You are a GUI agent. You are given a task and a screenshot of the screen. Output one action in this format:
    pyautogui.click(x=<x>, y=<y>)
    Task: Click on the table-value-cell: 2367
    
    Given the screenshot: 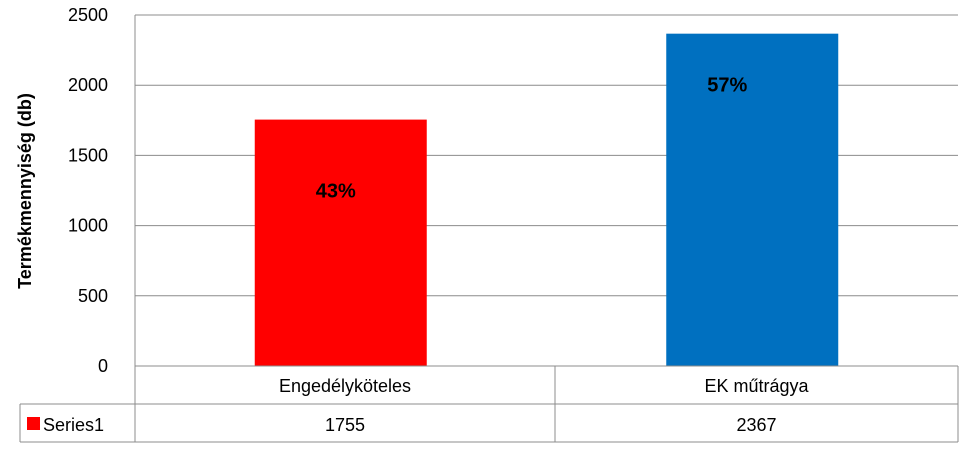 What is the action you would take?
    pyautogui.click(x=756, y=425)
    